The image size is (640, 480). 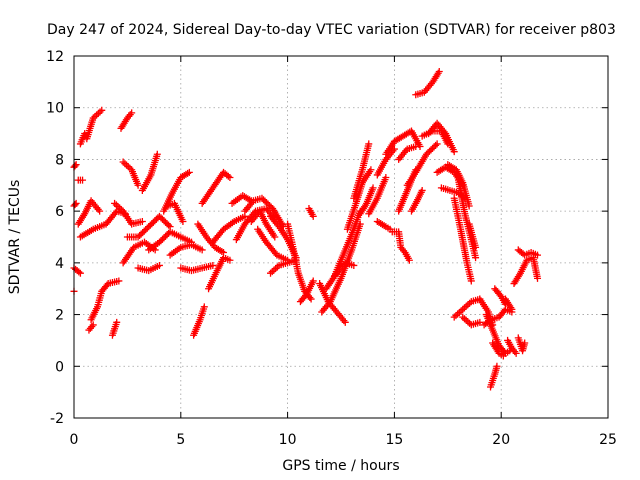 I want to click on x-tick-label: 5, so click(x=180, y=440).